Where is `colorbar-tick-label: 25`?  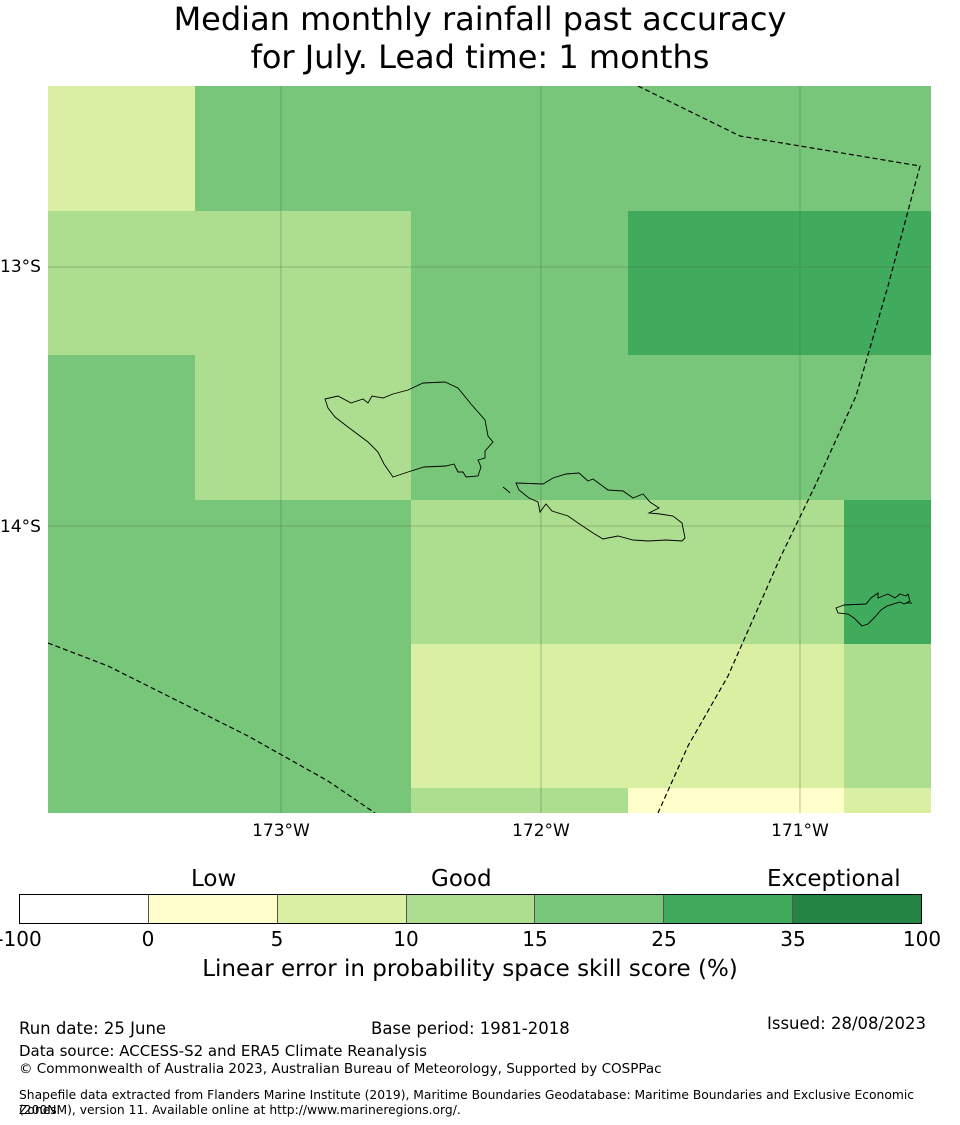 colorbar-tick-label: 25 is located at coordinates (664, 939).